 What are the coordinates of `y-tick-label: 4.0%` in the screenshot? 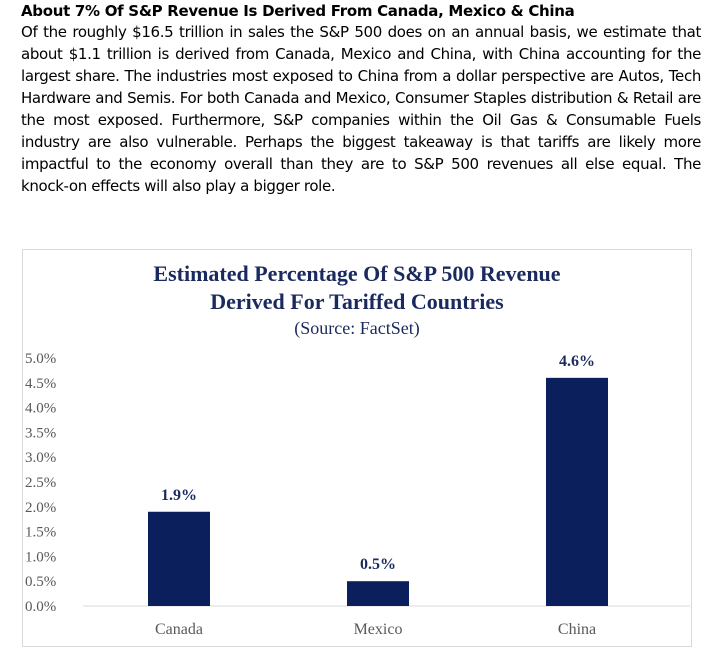 It's located at (40, 409).